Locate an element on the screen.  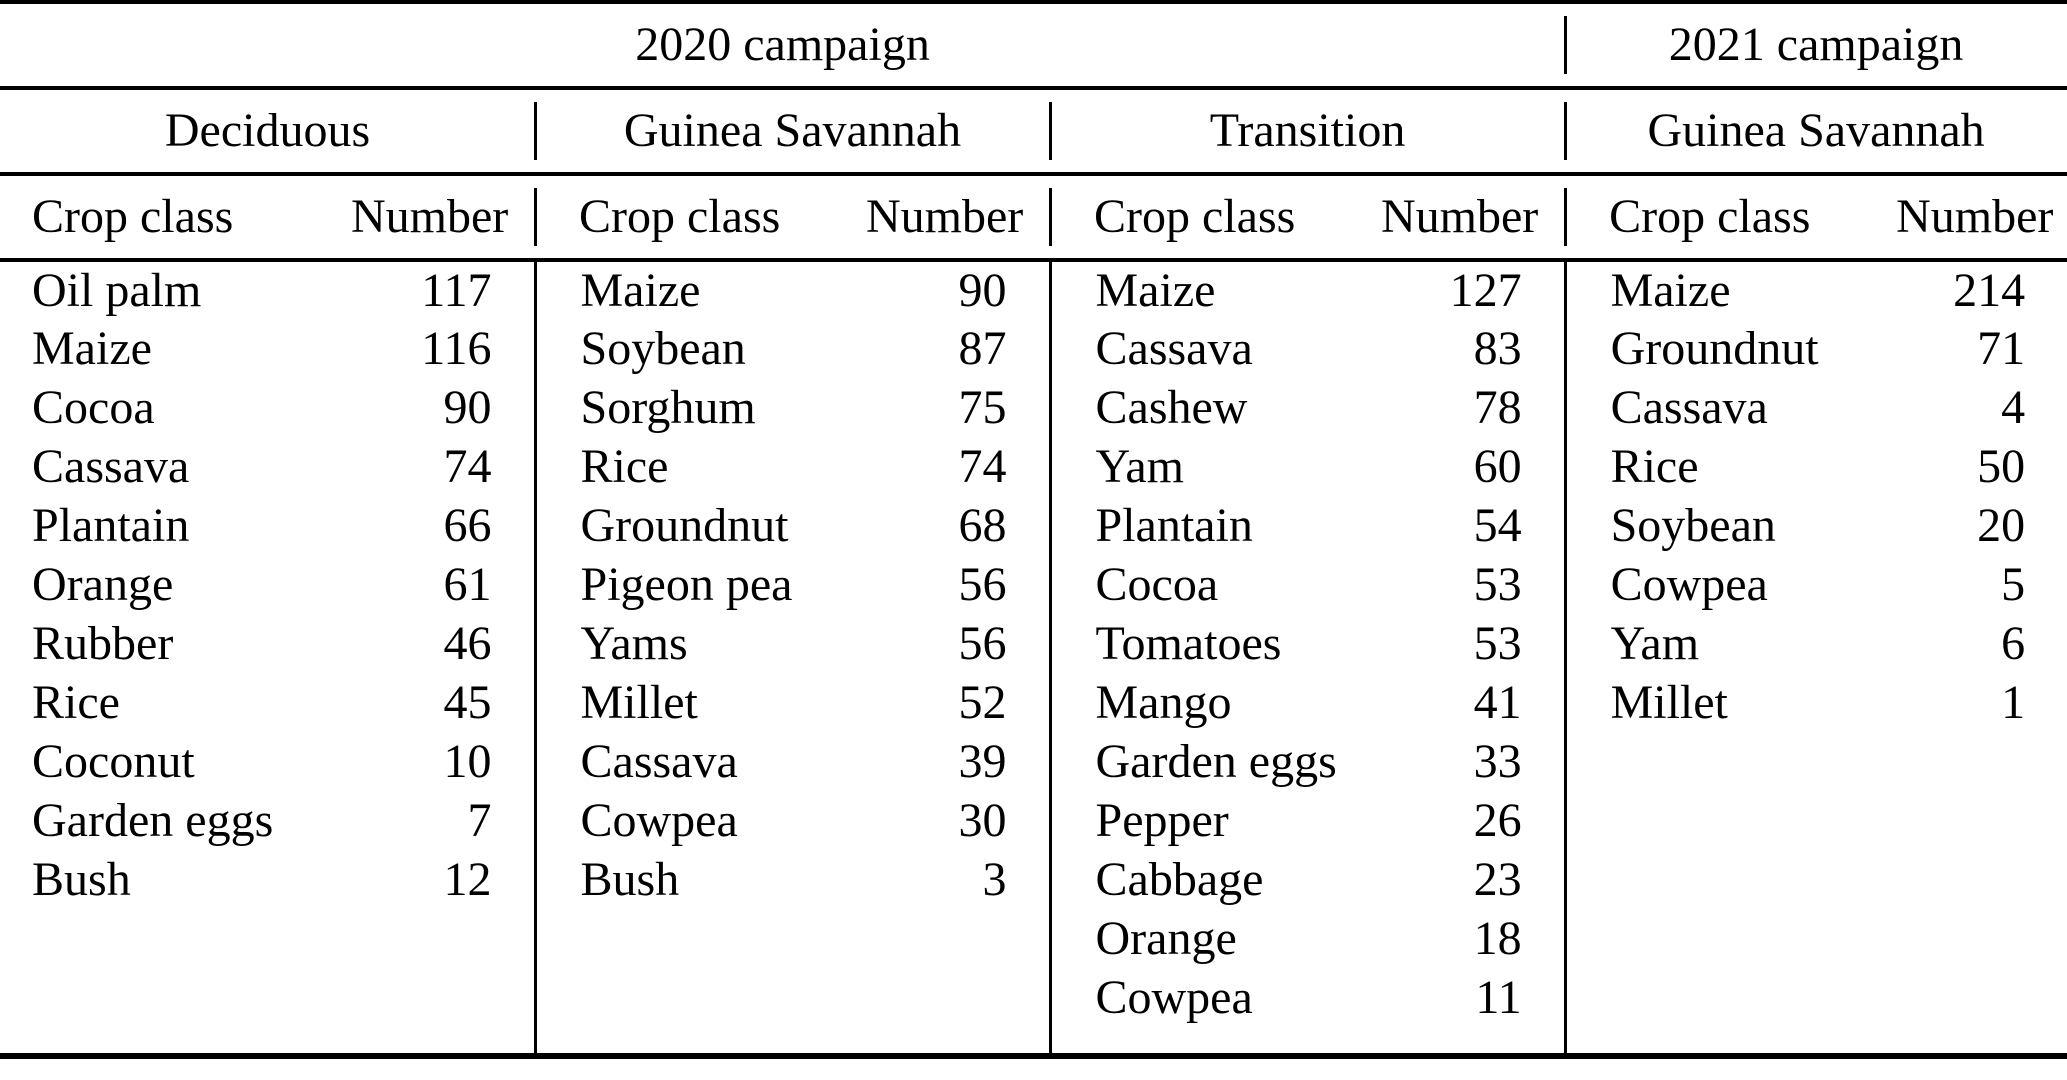
region-header-deciduous: Deciduous is located at coordinates (268, 132).